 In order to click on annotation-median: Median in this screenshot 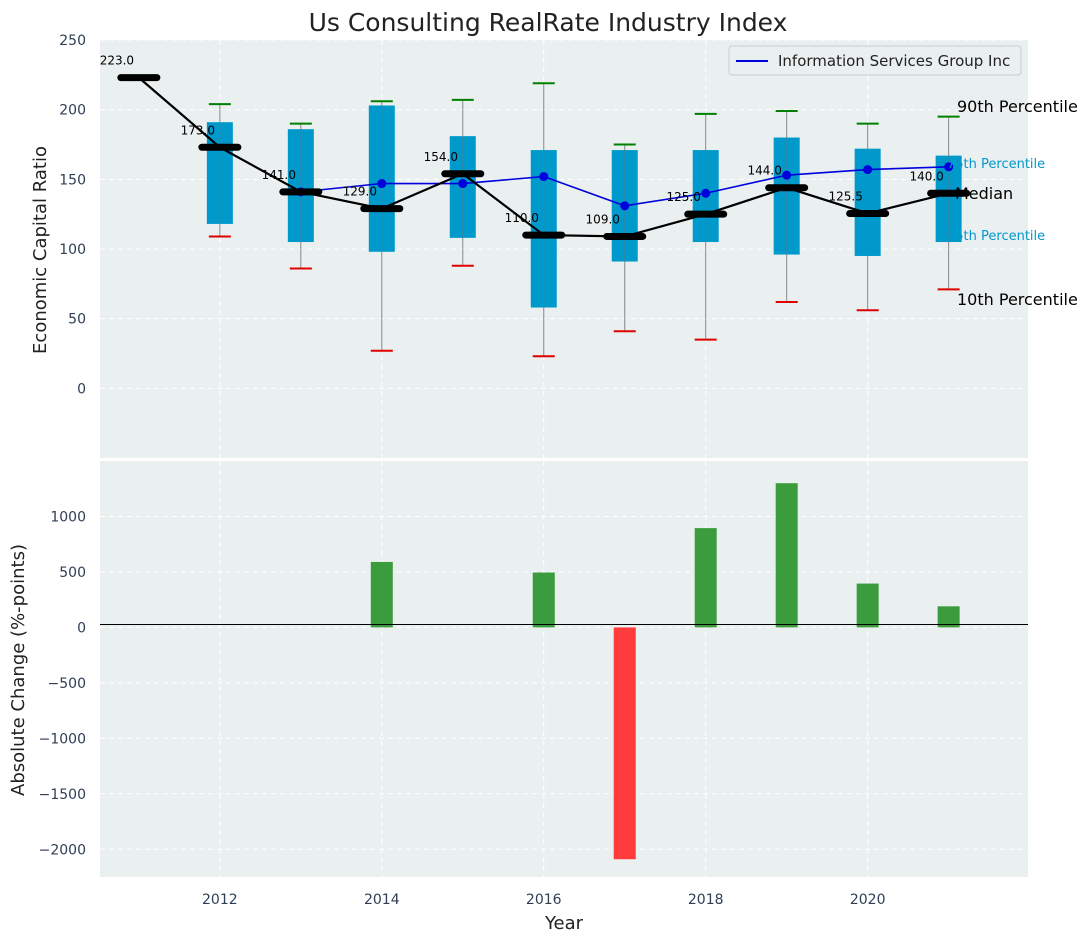, I will do `click(984, 193)`.